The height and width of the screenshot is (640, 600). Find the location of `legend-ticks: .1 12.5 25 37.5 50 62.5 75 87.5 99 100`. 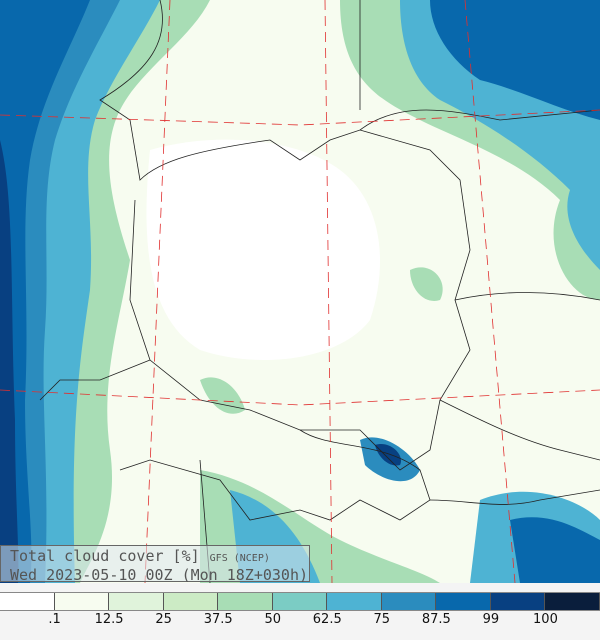

legend-ticks: .1 12.5 25 37.5 50 62.5 75 87.5 99 100 is located at coordinates (300, 622).